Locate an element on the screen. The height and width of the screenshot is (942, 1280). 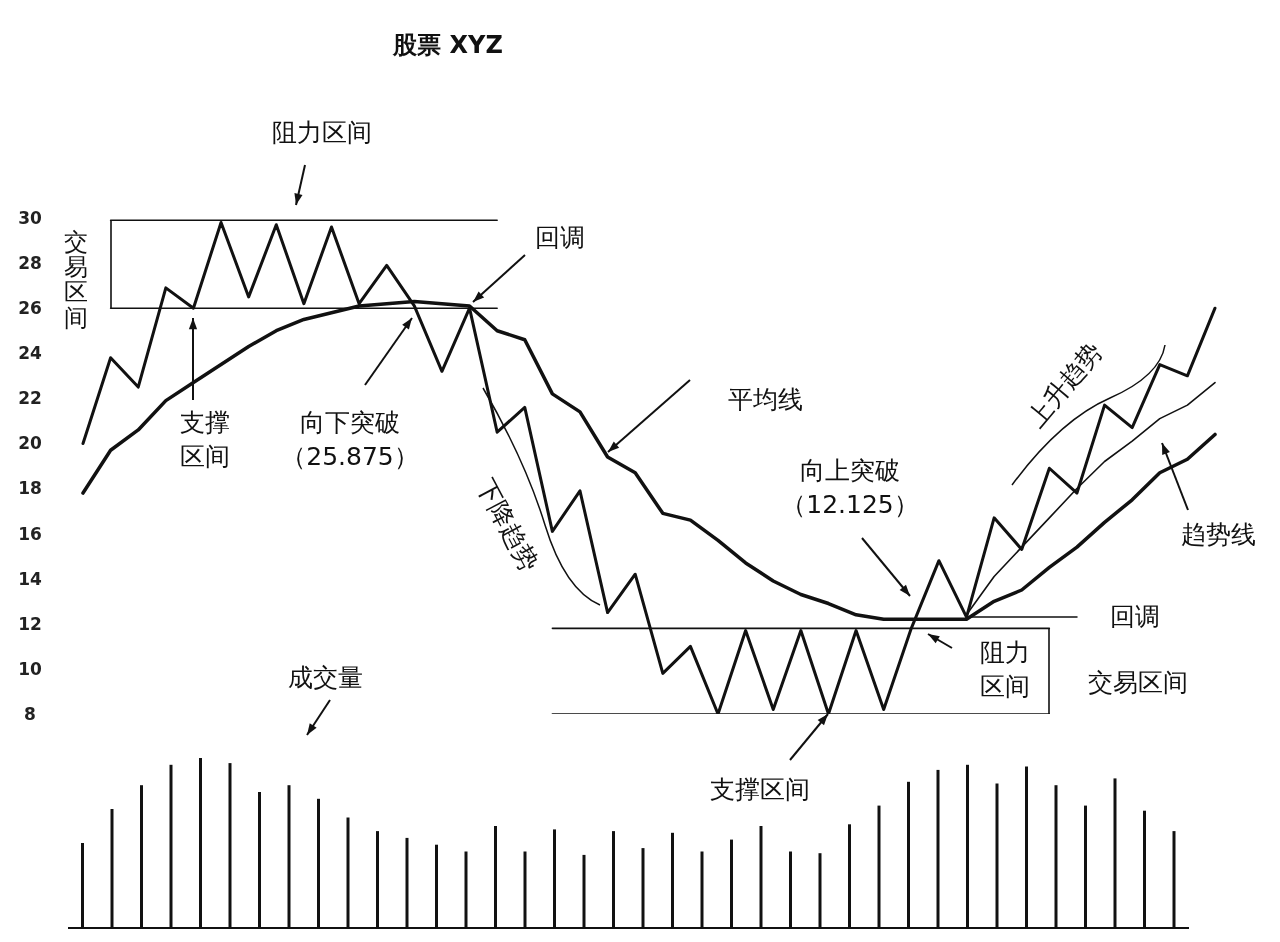
annotation: 下降趋势 is located at coordinates (507, 525).